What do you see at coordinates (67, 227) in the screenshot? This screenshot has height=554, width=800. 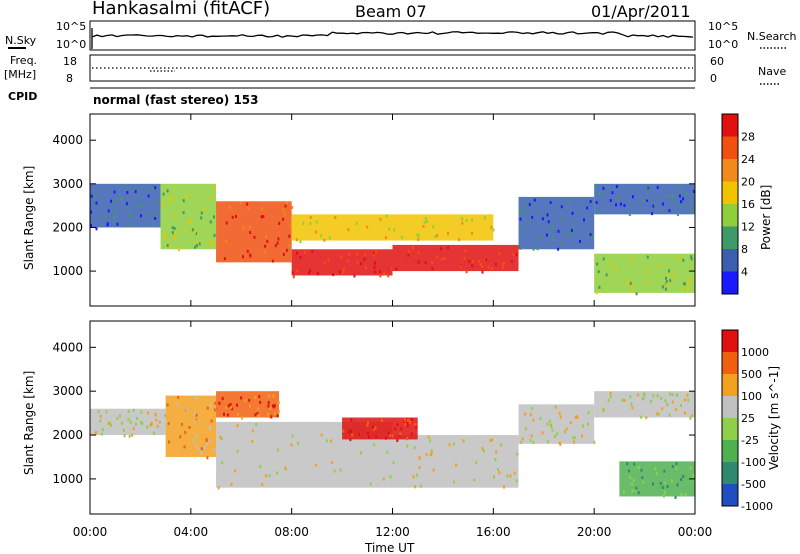 I see `power-ytick-label: 2000` at bounding box center [67, 227].